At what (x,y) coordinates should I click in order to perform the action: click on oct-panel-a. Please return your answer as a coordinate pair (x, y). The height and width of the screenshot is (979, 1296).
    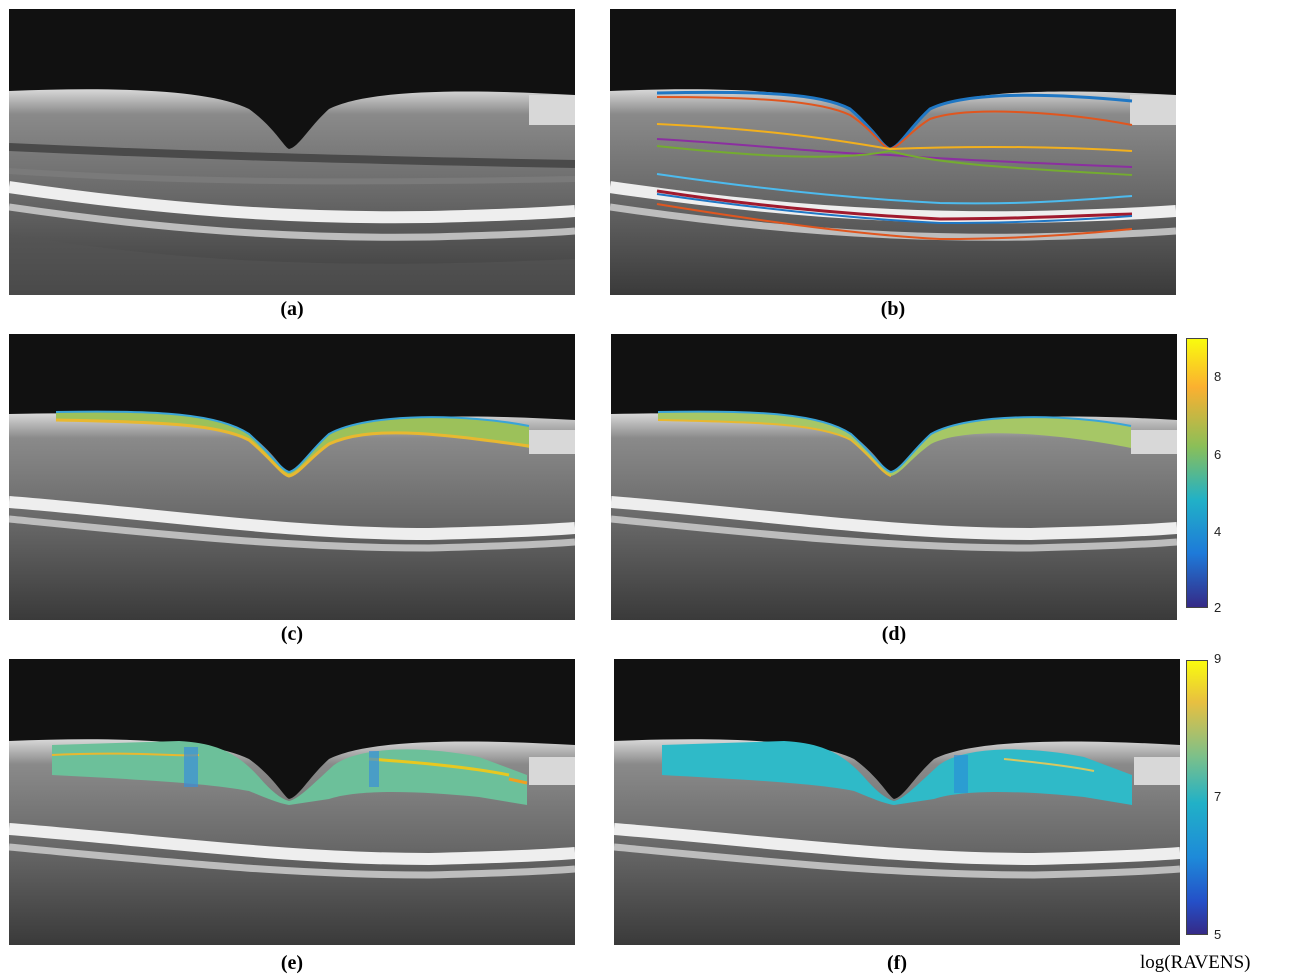
    Looking at the image, I should click on (292, 152).